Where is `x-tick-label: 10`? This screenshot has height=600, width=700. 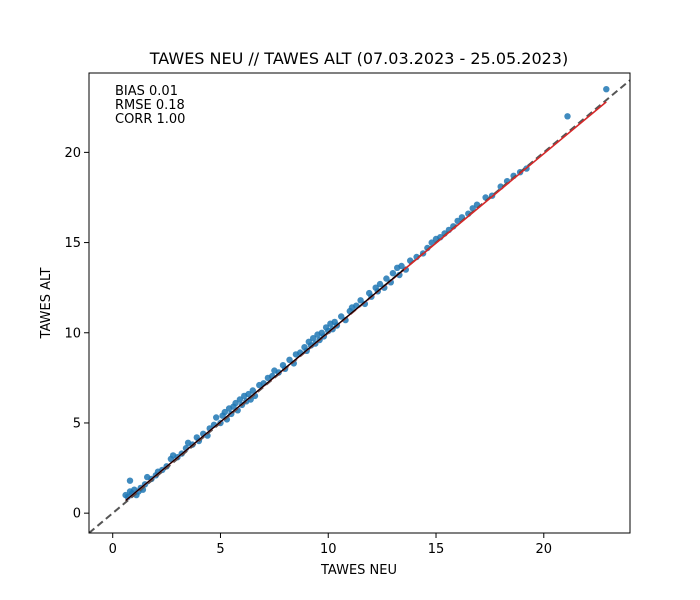
x-tick-label: 10 is located at coordinates (328, 549).